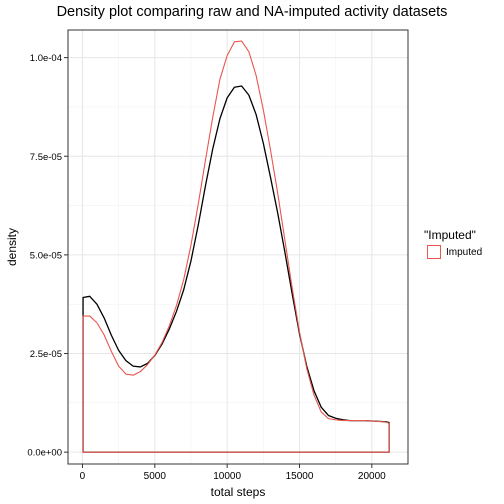 Image resolution: width=504 pixels, height=504 pixels. What do you see at coordinates (300, 476) in the screenshot?
I see `x-tick-label: 15000` at bounding box center [300, 476].